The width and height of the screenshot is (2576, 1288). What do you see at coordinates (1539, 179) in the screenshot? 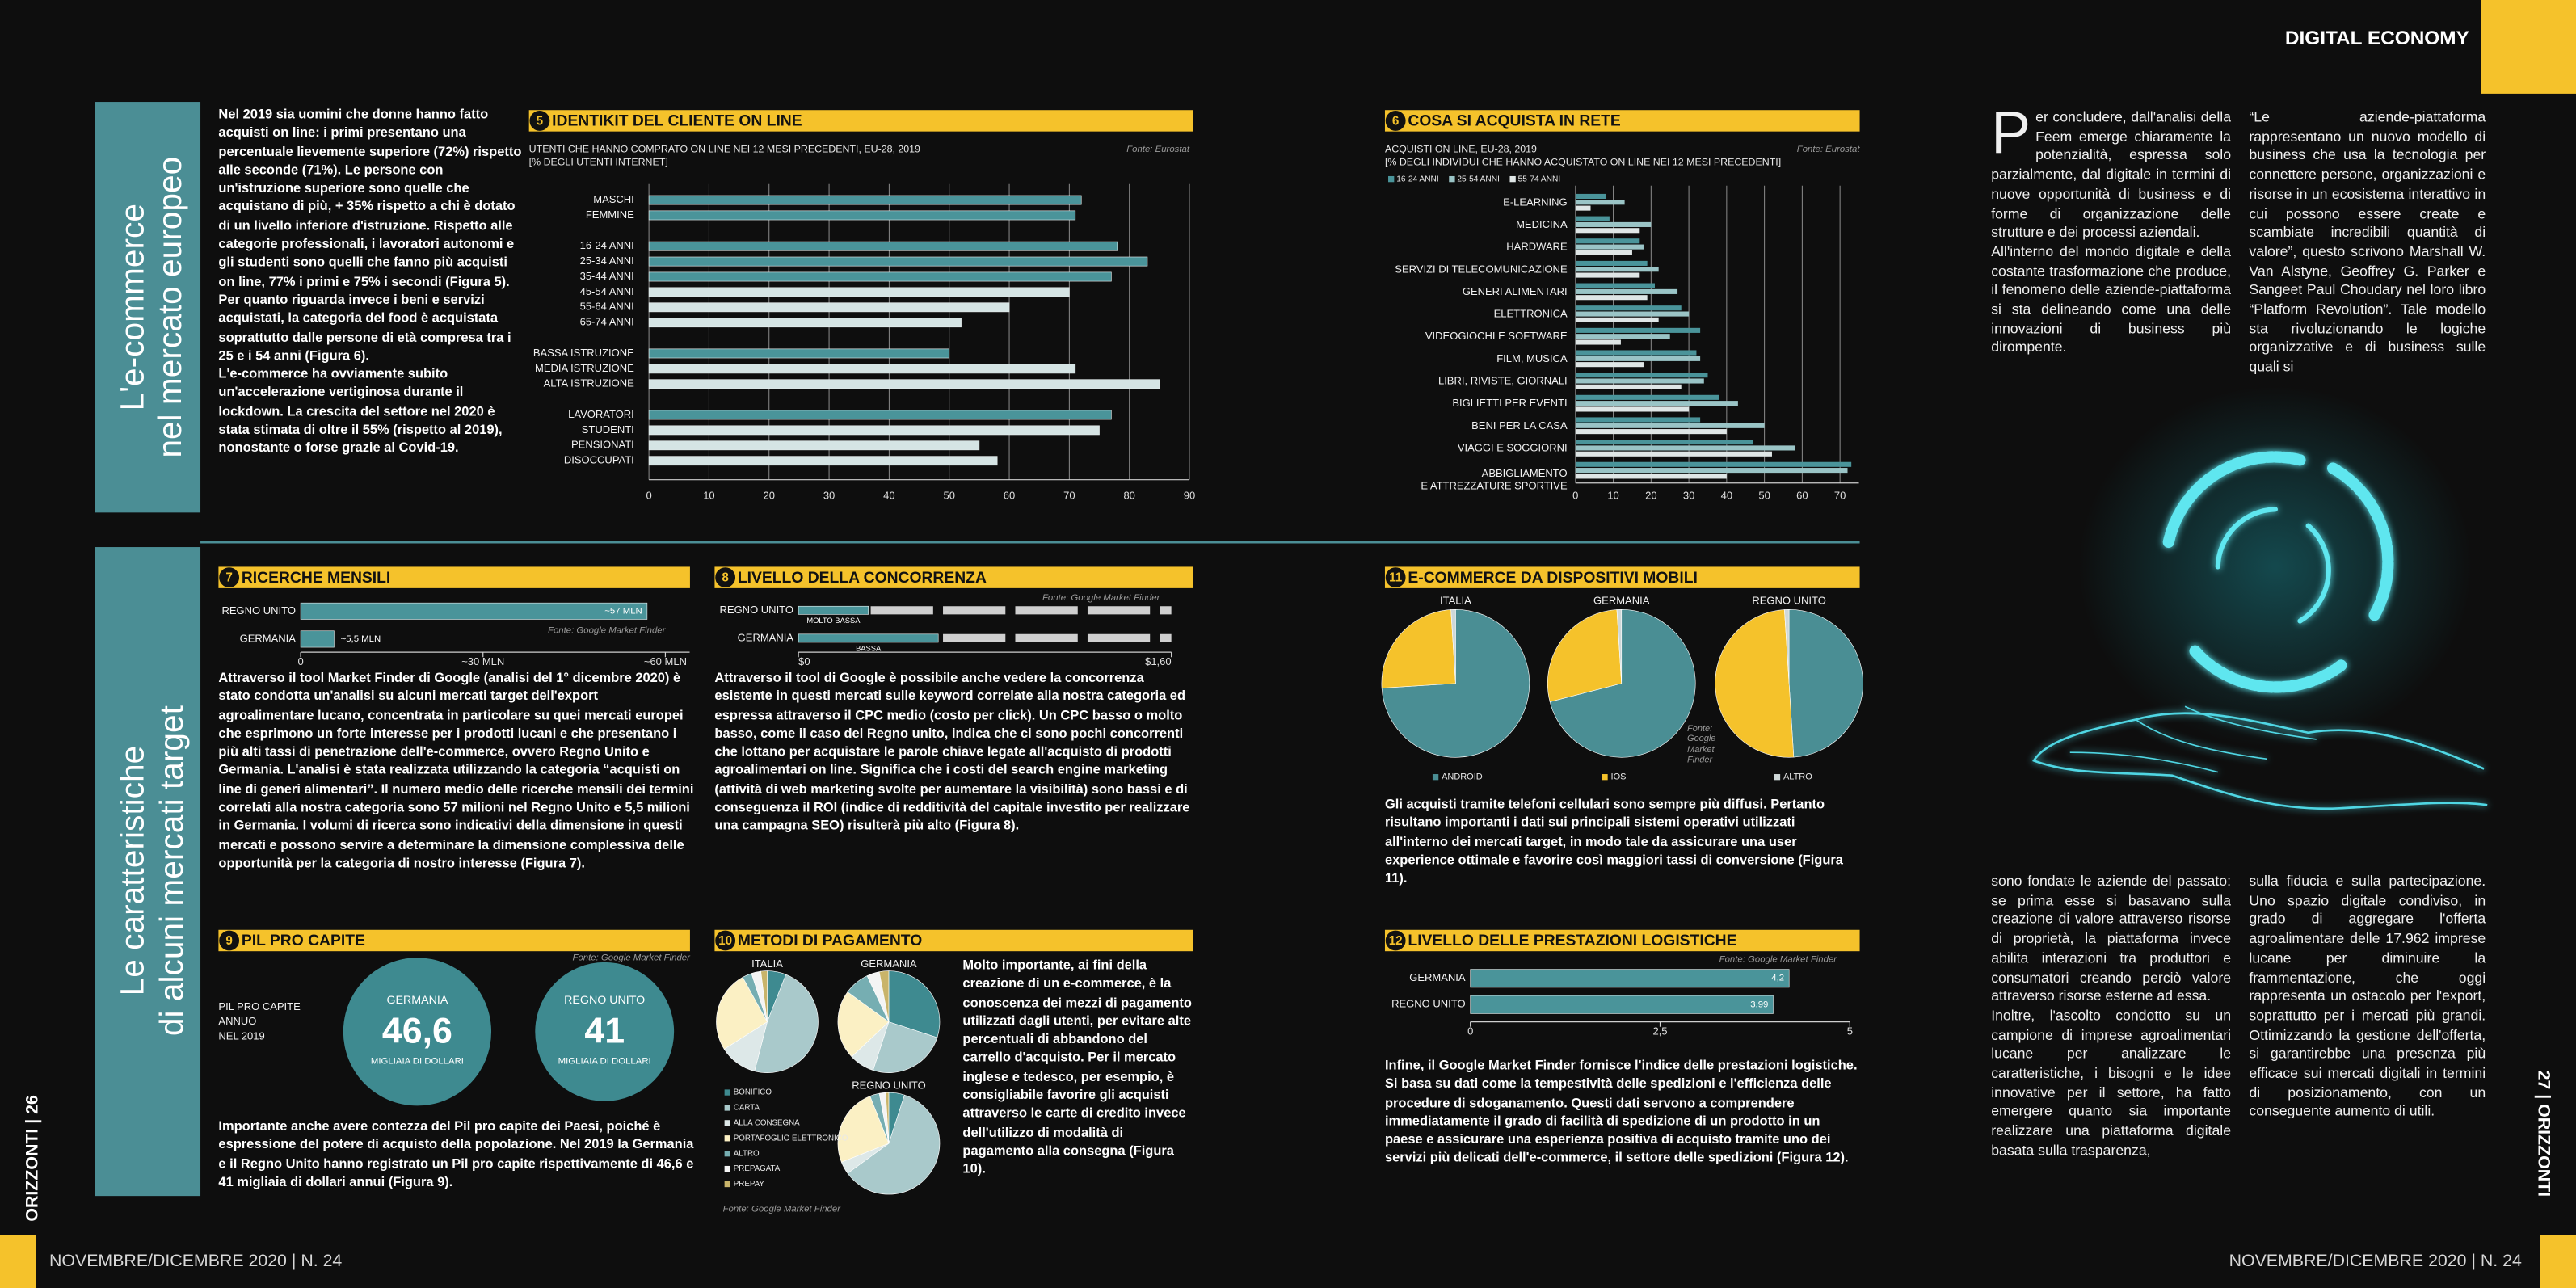
I see `legend-label: 55-74 ANNI` at bounding box center [1539, 179].